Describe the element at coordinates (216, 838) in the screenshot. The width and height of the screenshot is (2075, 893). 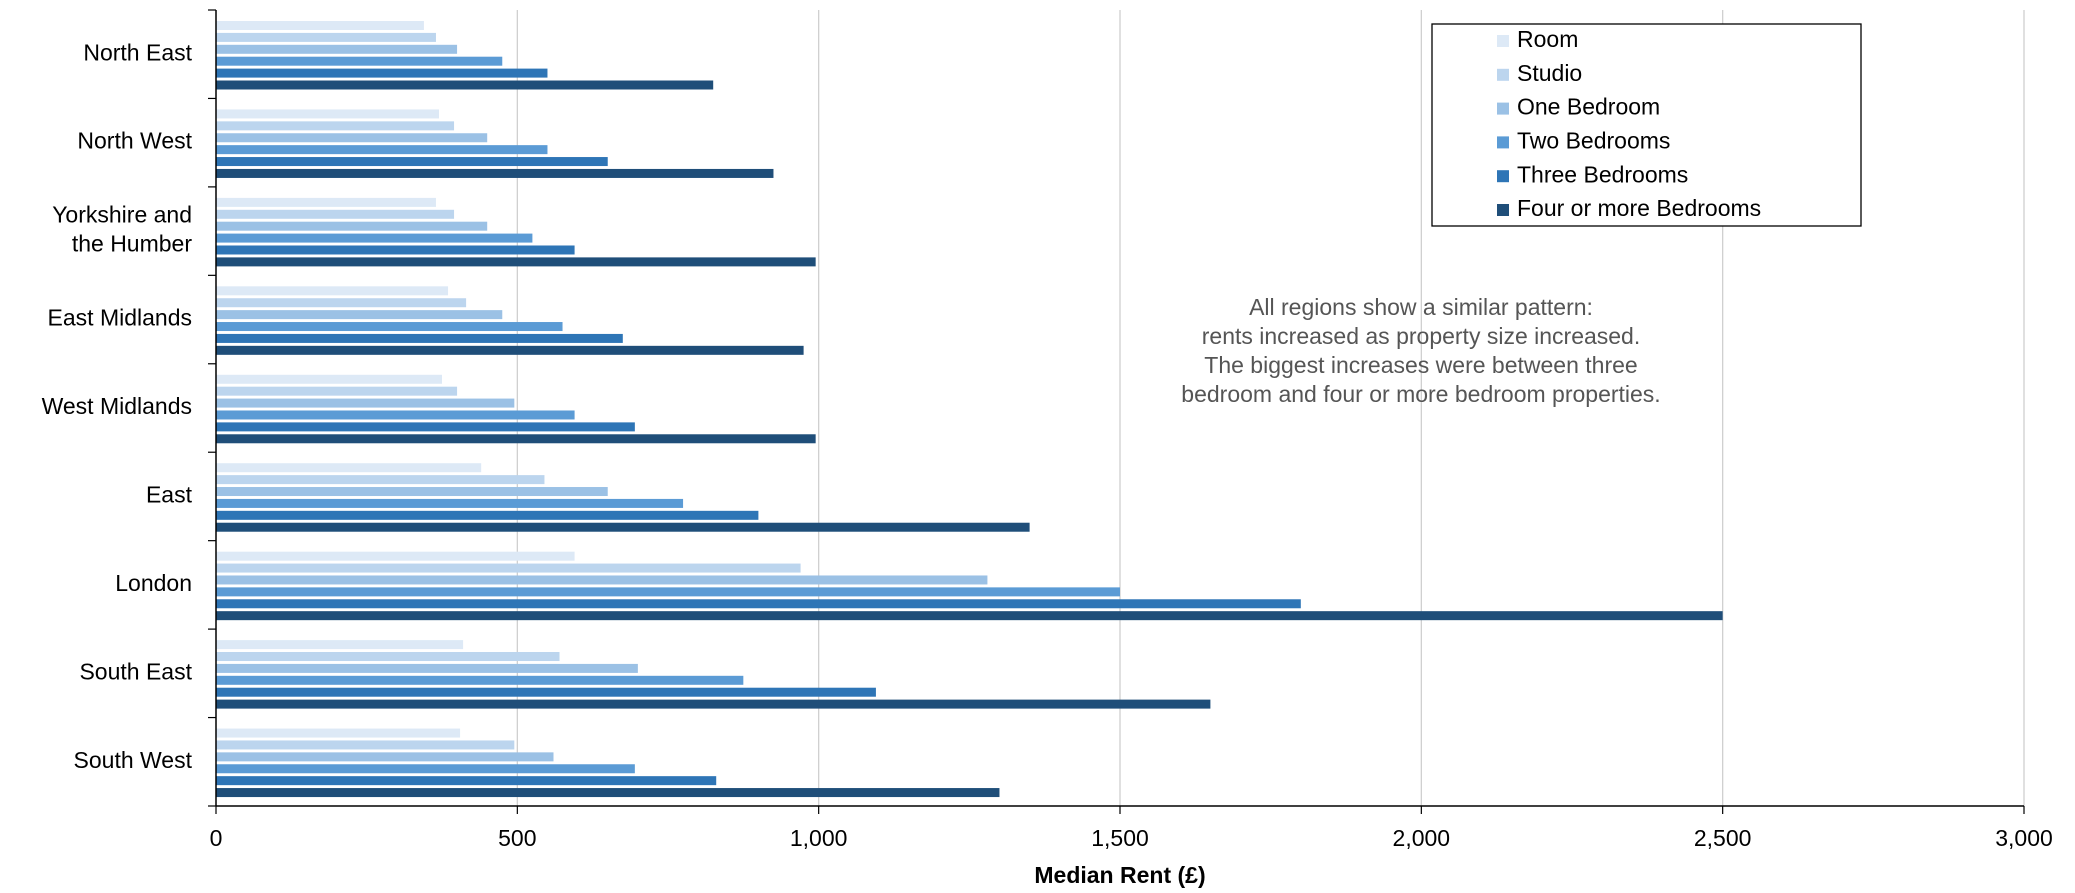
I see `x-tick-label: 0` at that location.